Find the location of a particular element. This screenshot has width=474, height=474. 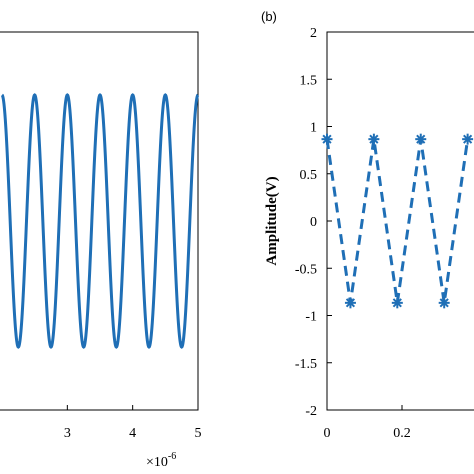

panel-b-y-axis-label: Amplitude(V) is located at coordinates (272, 220).